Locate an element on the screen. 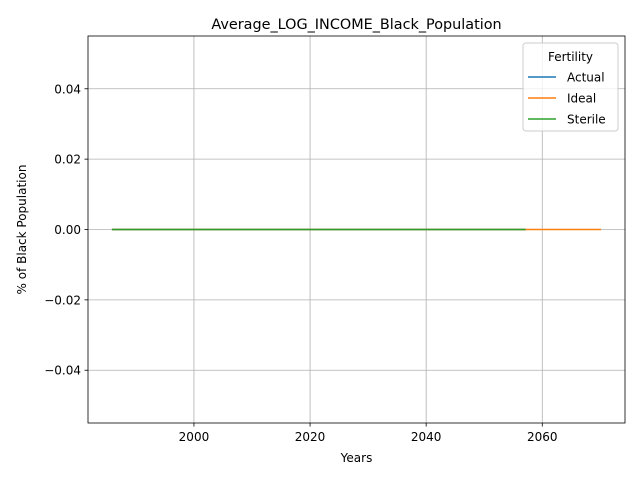  legend-entries: Actual Ideal Sterile is located at coordinates (567, 99).